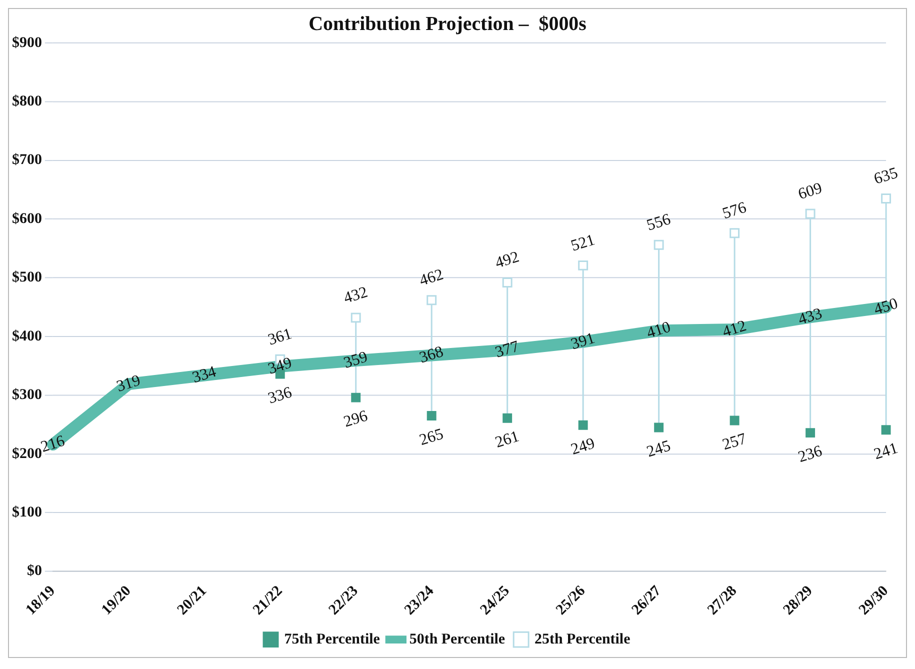 The width and height of the screenshot is (915, 669). What do you see at coordinates (27, 160) in the screenshot?
I see `y-tick-label: $700` at bounding box center [27, 160].